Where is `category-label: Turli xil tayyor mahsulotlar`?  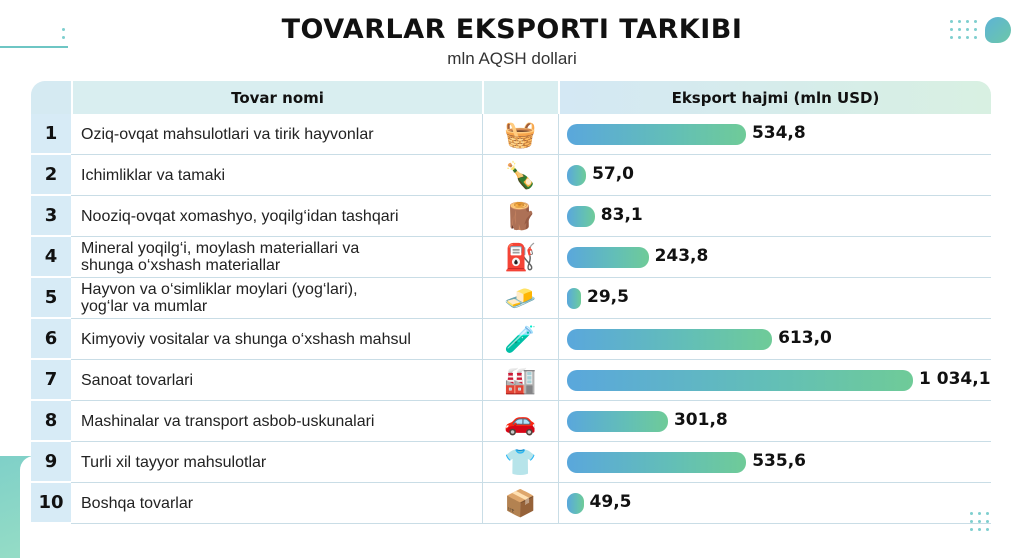 category-label: Turli xil tayyor mahsulotlar is located at coordinates (277, 462).